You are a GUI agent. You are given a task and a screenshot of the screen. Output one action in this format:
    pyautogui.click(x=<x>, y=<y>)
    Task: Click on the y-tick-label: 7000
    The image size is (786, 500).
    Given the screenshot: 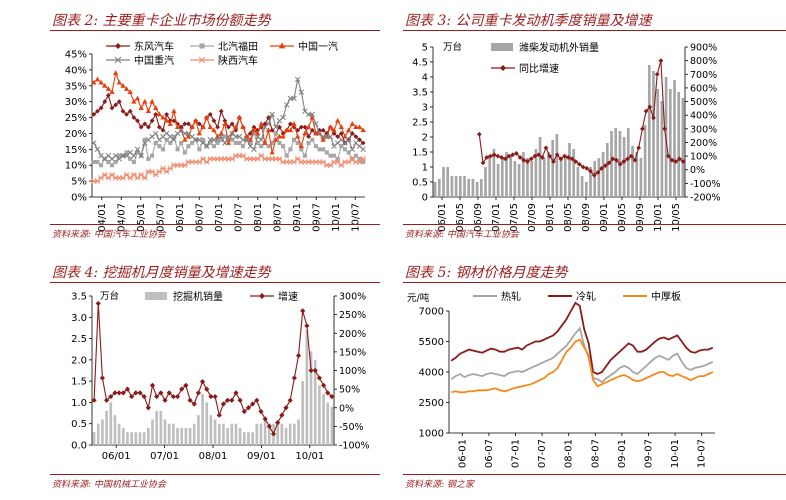 What is the action you would take?
    pyautogui.click(x=431, y=312)
    